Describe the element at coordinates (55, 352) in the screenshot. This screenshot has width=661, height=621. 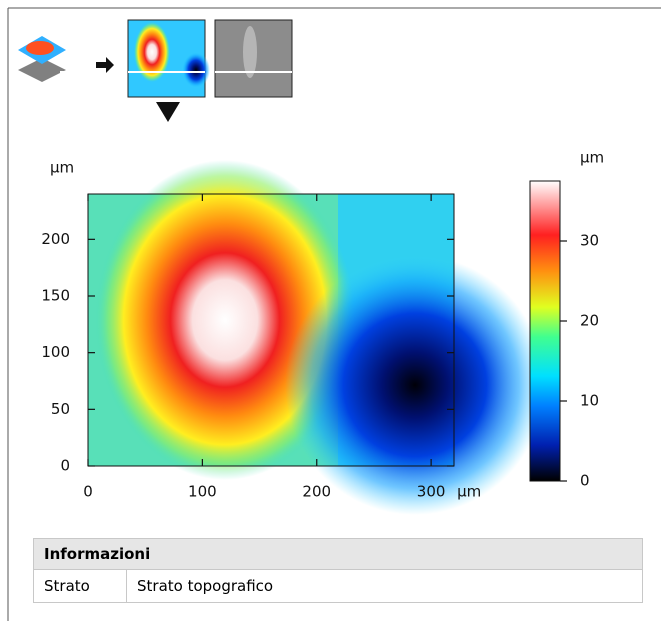
I see `y-tick-label: 100` at that location.